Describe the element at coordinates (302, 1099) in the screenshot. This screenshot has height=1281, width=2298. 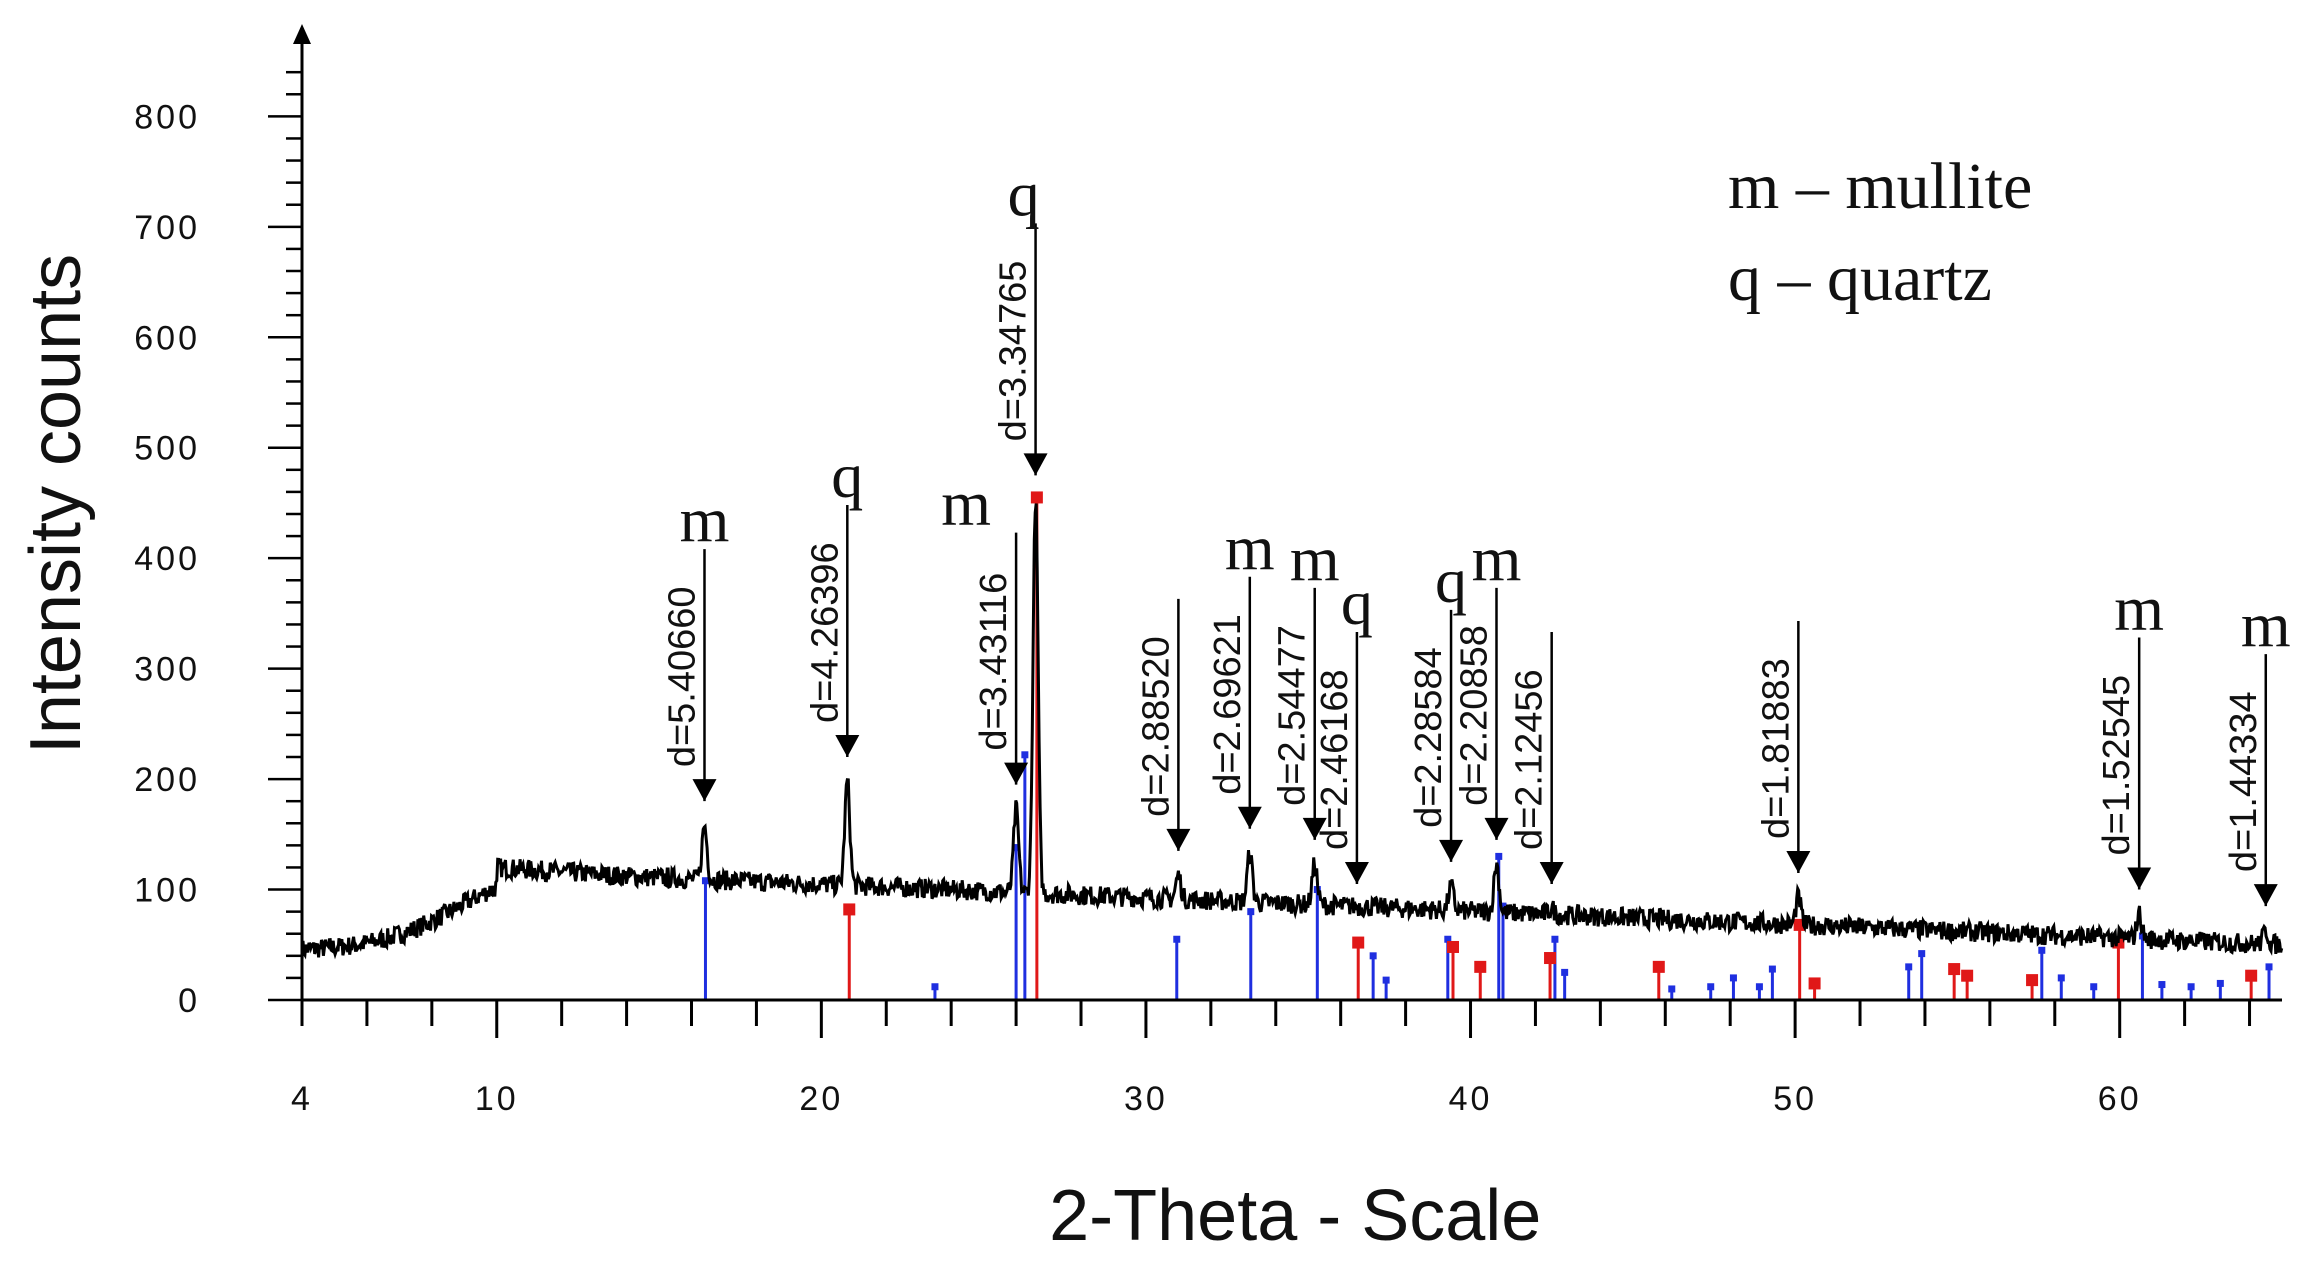
I see `x-tick-label: 4` at that location.